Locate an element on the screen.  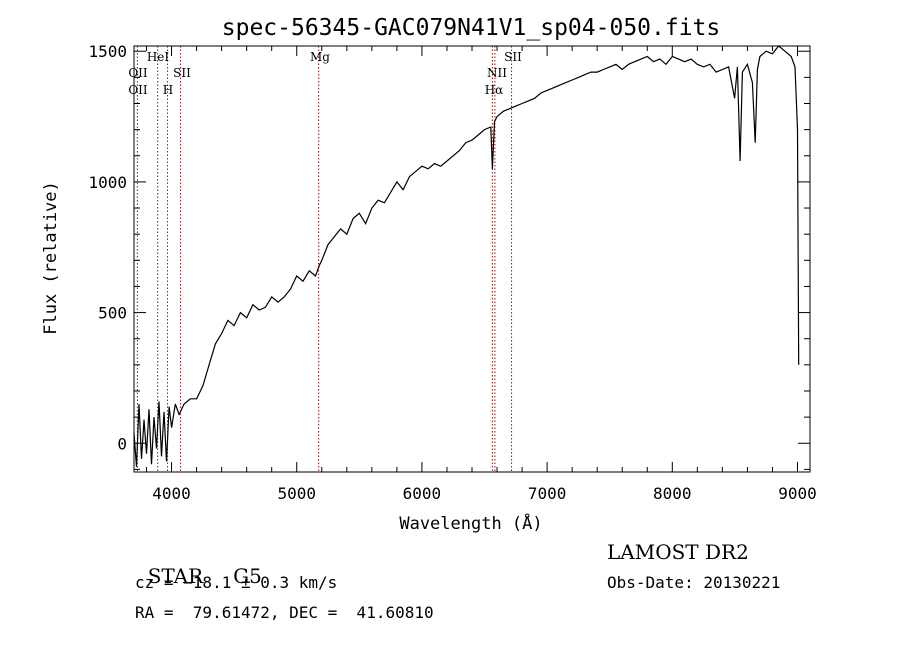
x-tick-label: 5000 is located at coordinates (296, 493).